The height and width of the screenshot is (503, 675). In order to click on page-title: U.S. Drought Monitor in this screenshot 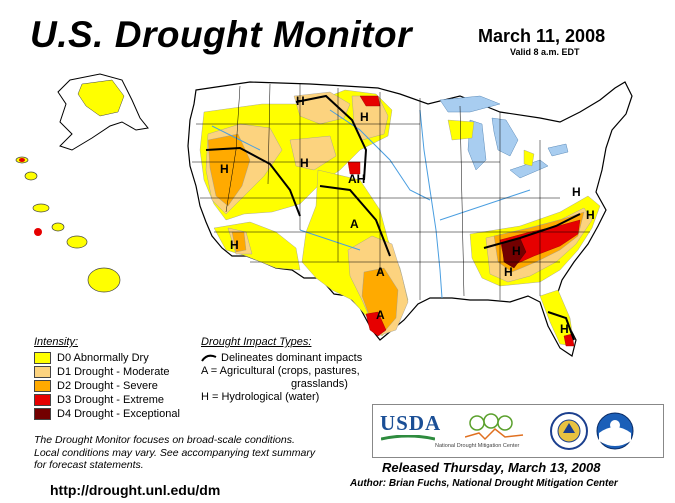, I will do `click(221, 34)`.